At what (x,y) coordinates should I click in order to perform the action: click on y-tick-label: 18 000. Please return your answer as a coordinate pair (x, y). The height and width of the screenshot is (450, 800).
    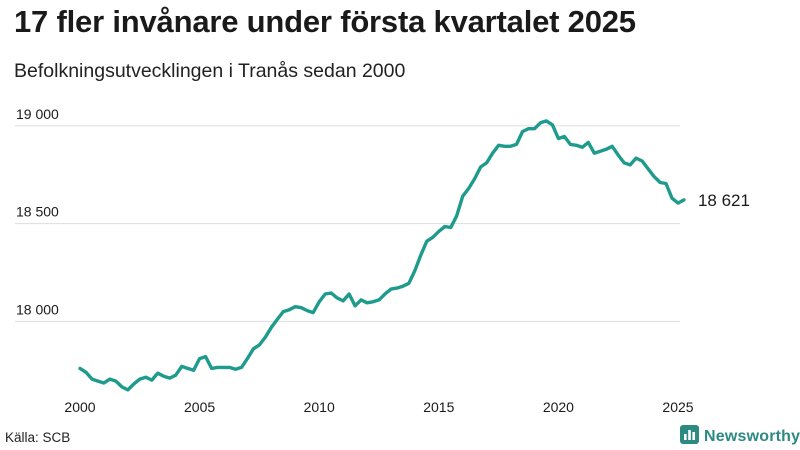
    Looking at the image, I should click on (37, 309).